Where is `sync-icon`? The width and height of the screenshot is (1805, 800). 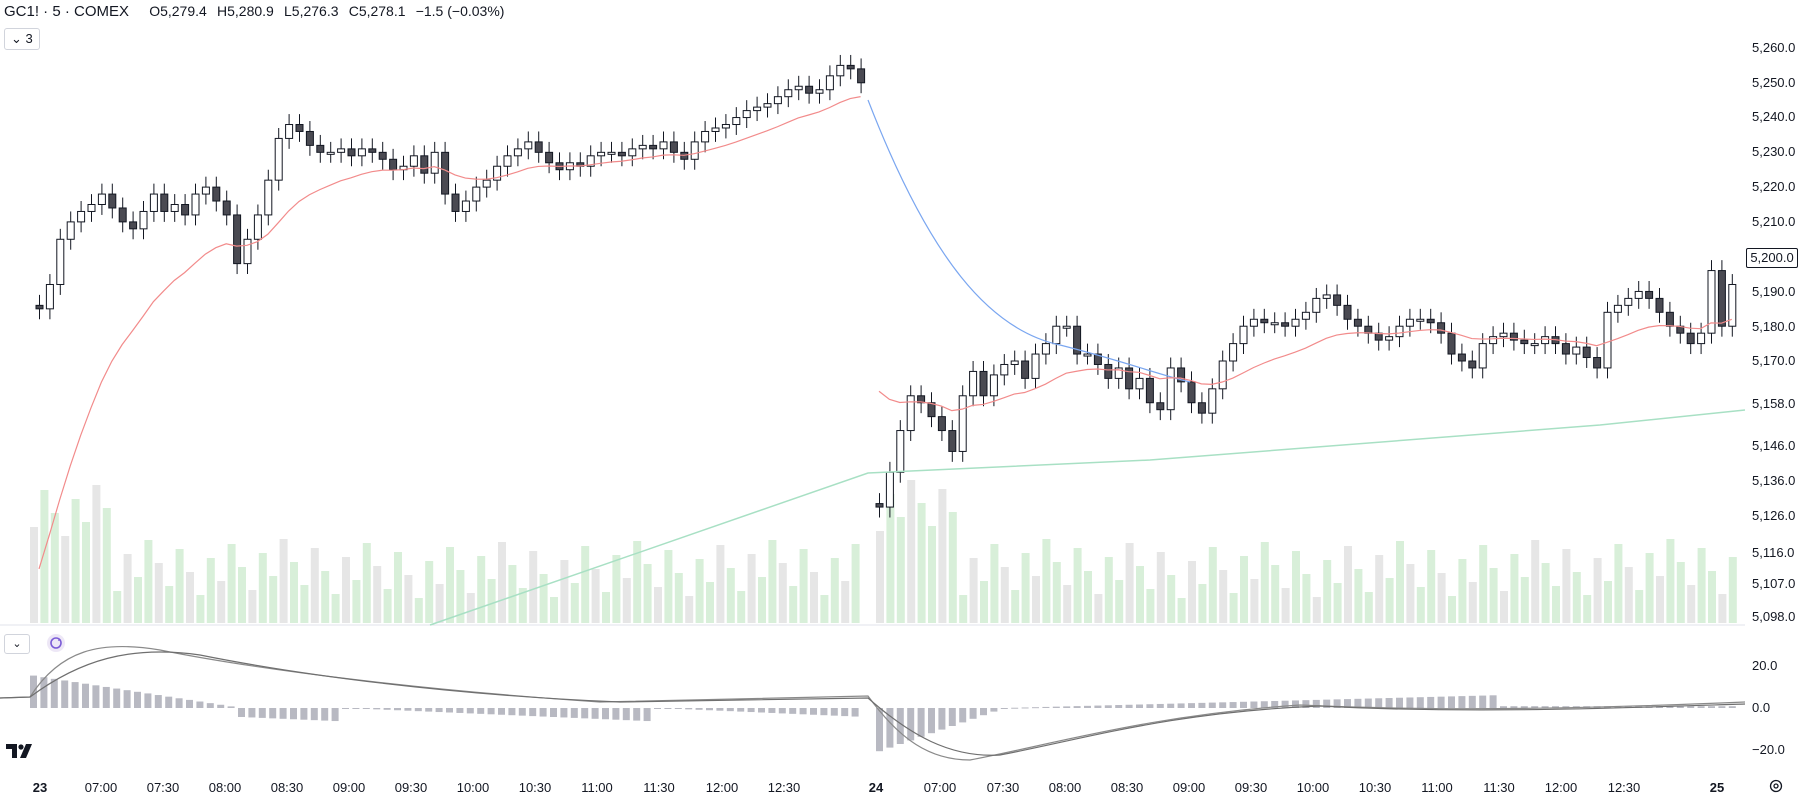 sync-icon is located at coordinates (56, 643).